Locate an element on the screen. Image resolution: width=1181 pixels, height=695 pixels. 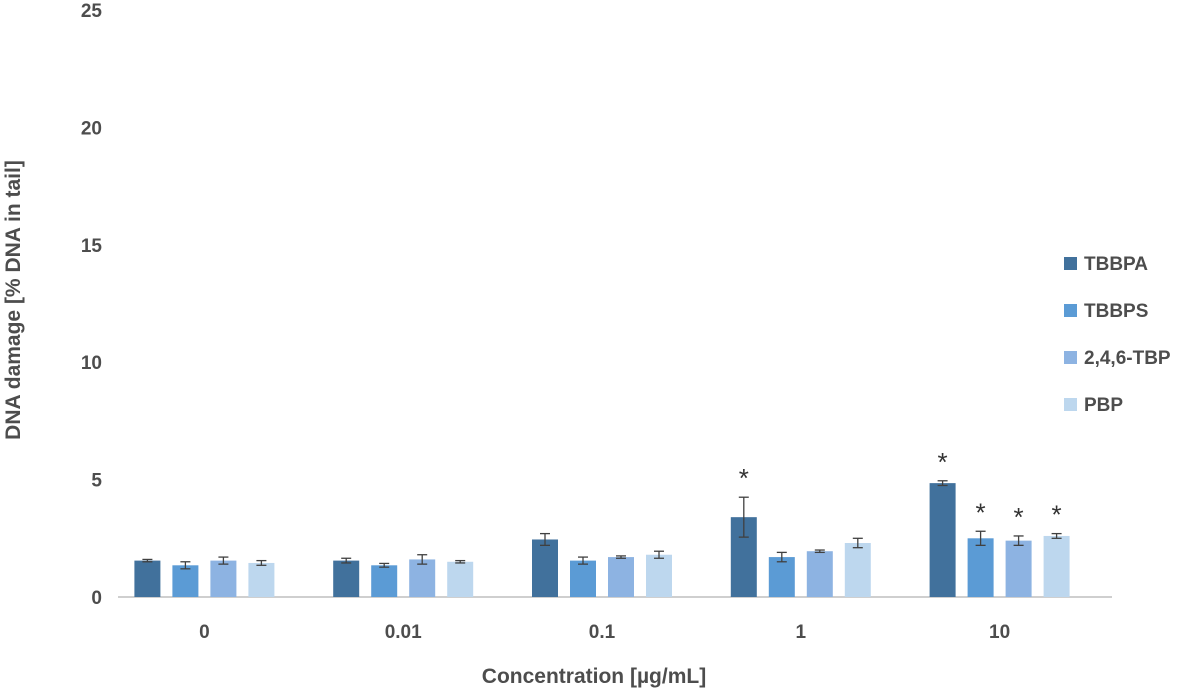
y-tick-label: 20 is located at coordinates (91, 128).